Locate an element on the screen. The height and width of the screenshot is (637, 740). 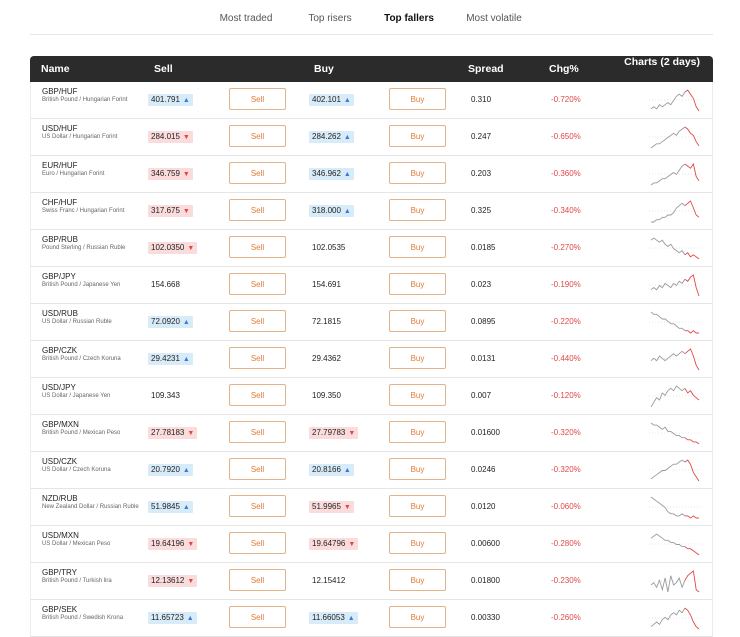
spread-value: 0.01600 is located at coordinates (485, 432).